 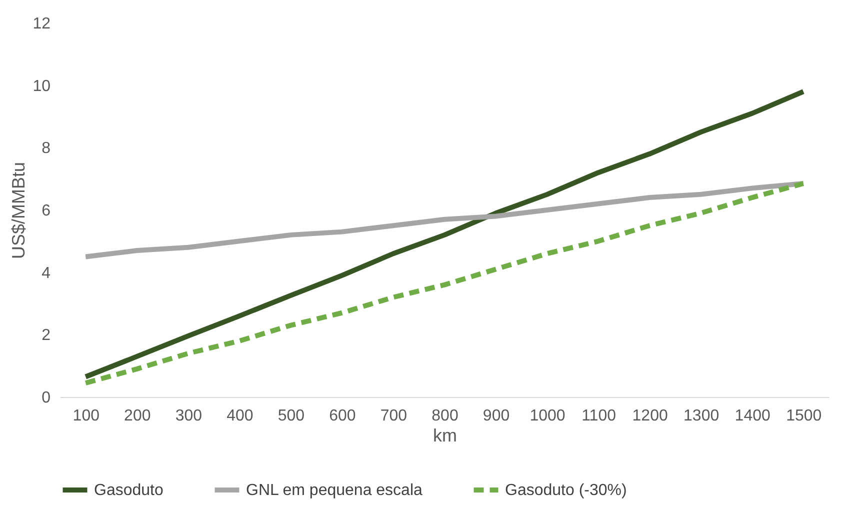 I want to click on legend-label: GNL em pequena escala, so click(x=334, y=490).